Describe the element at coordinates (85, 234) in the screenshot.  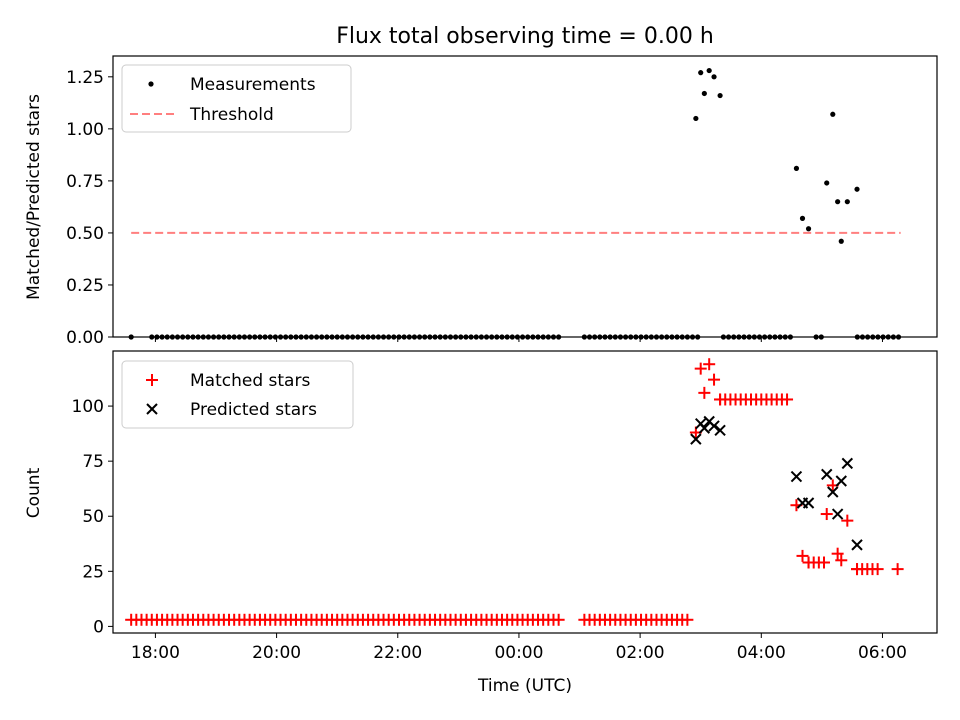
I see `ratio-y-tick-label: 0.50` at that location.